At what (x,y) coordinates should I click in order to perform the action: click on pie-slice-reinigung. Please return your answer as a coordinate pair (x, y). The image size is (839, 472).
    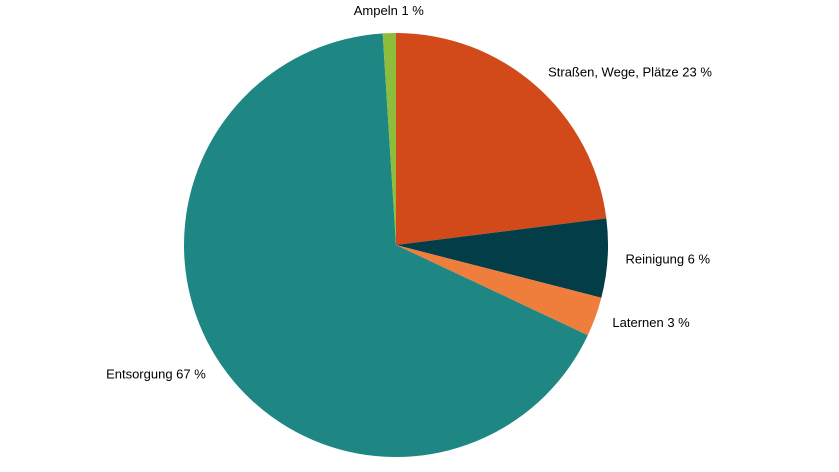
    Looking at the image, I should click on (502, 258).